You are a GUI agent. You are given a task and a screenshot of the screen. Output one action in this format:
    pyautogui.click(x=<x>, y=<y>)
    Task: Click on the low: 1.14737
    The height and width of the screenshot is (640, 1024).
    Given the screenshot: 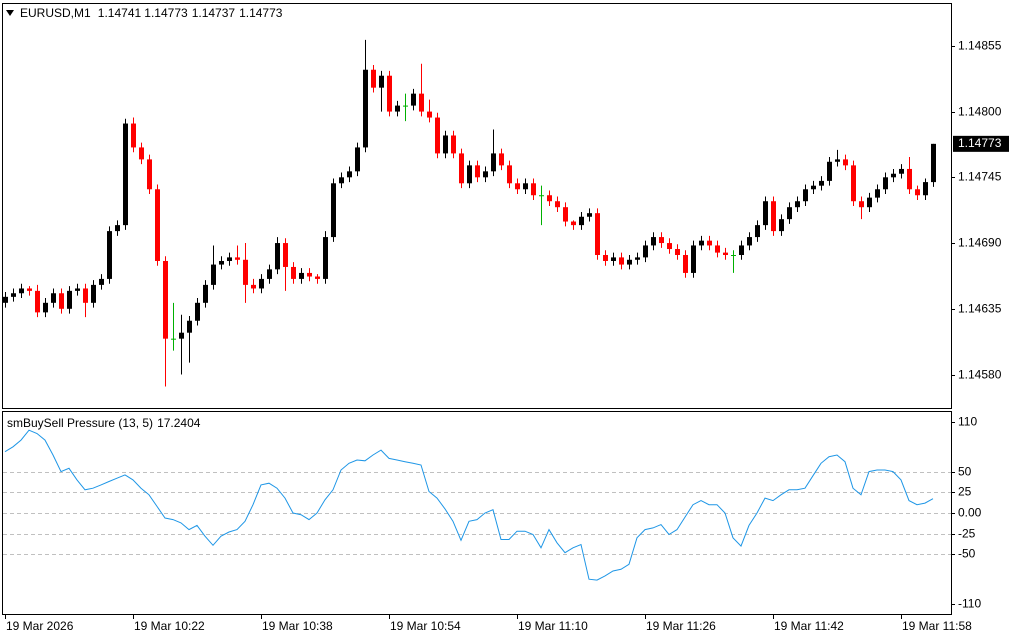 What is the action you would take?
    pyautogui.click(x=214, y=13)
    